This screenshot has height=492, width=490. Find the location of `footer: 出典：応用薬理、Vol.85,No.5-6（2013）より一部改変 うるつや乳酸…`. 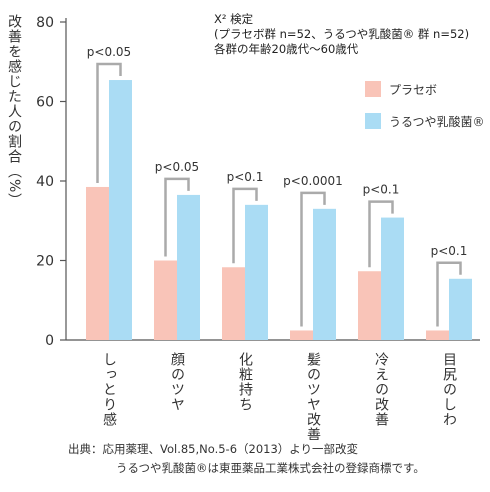

footer: 出典：応用薬理、Vol.85,No.5-6（2013）より一部改変 うるつや乳酸… is located at coordinates (246, 459).